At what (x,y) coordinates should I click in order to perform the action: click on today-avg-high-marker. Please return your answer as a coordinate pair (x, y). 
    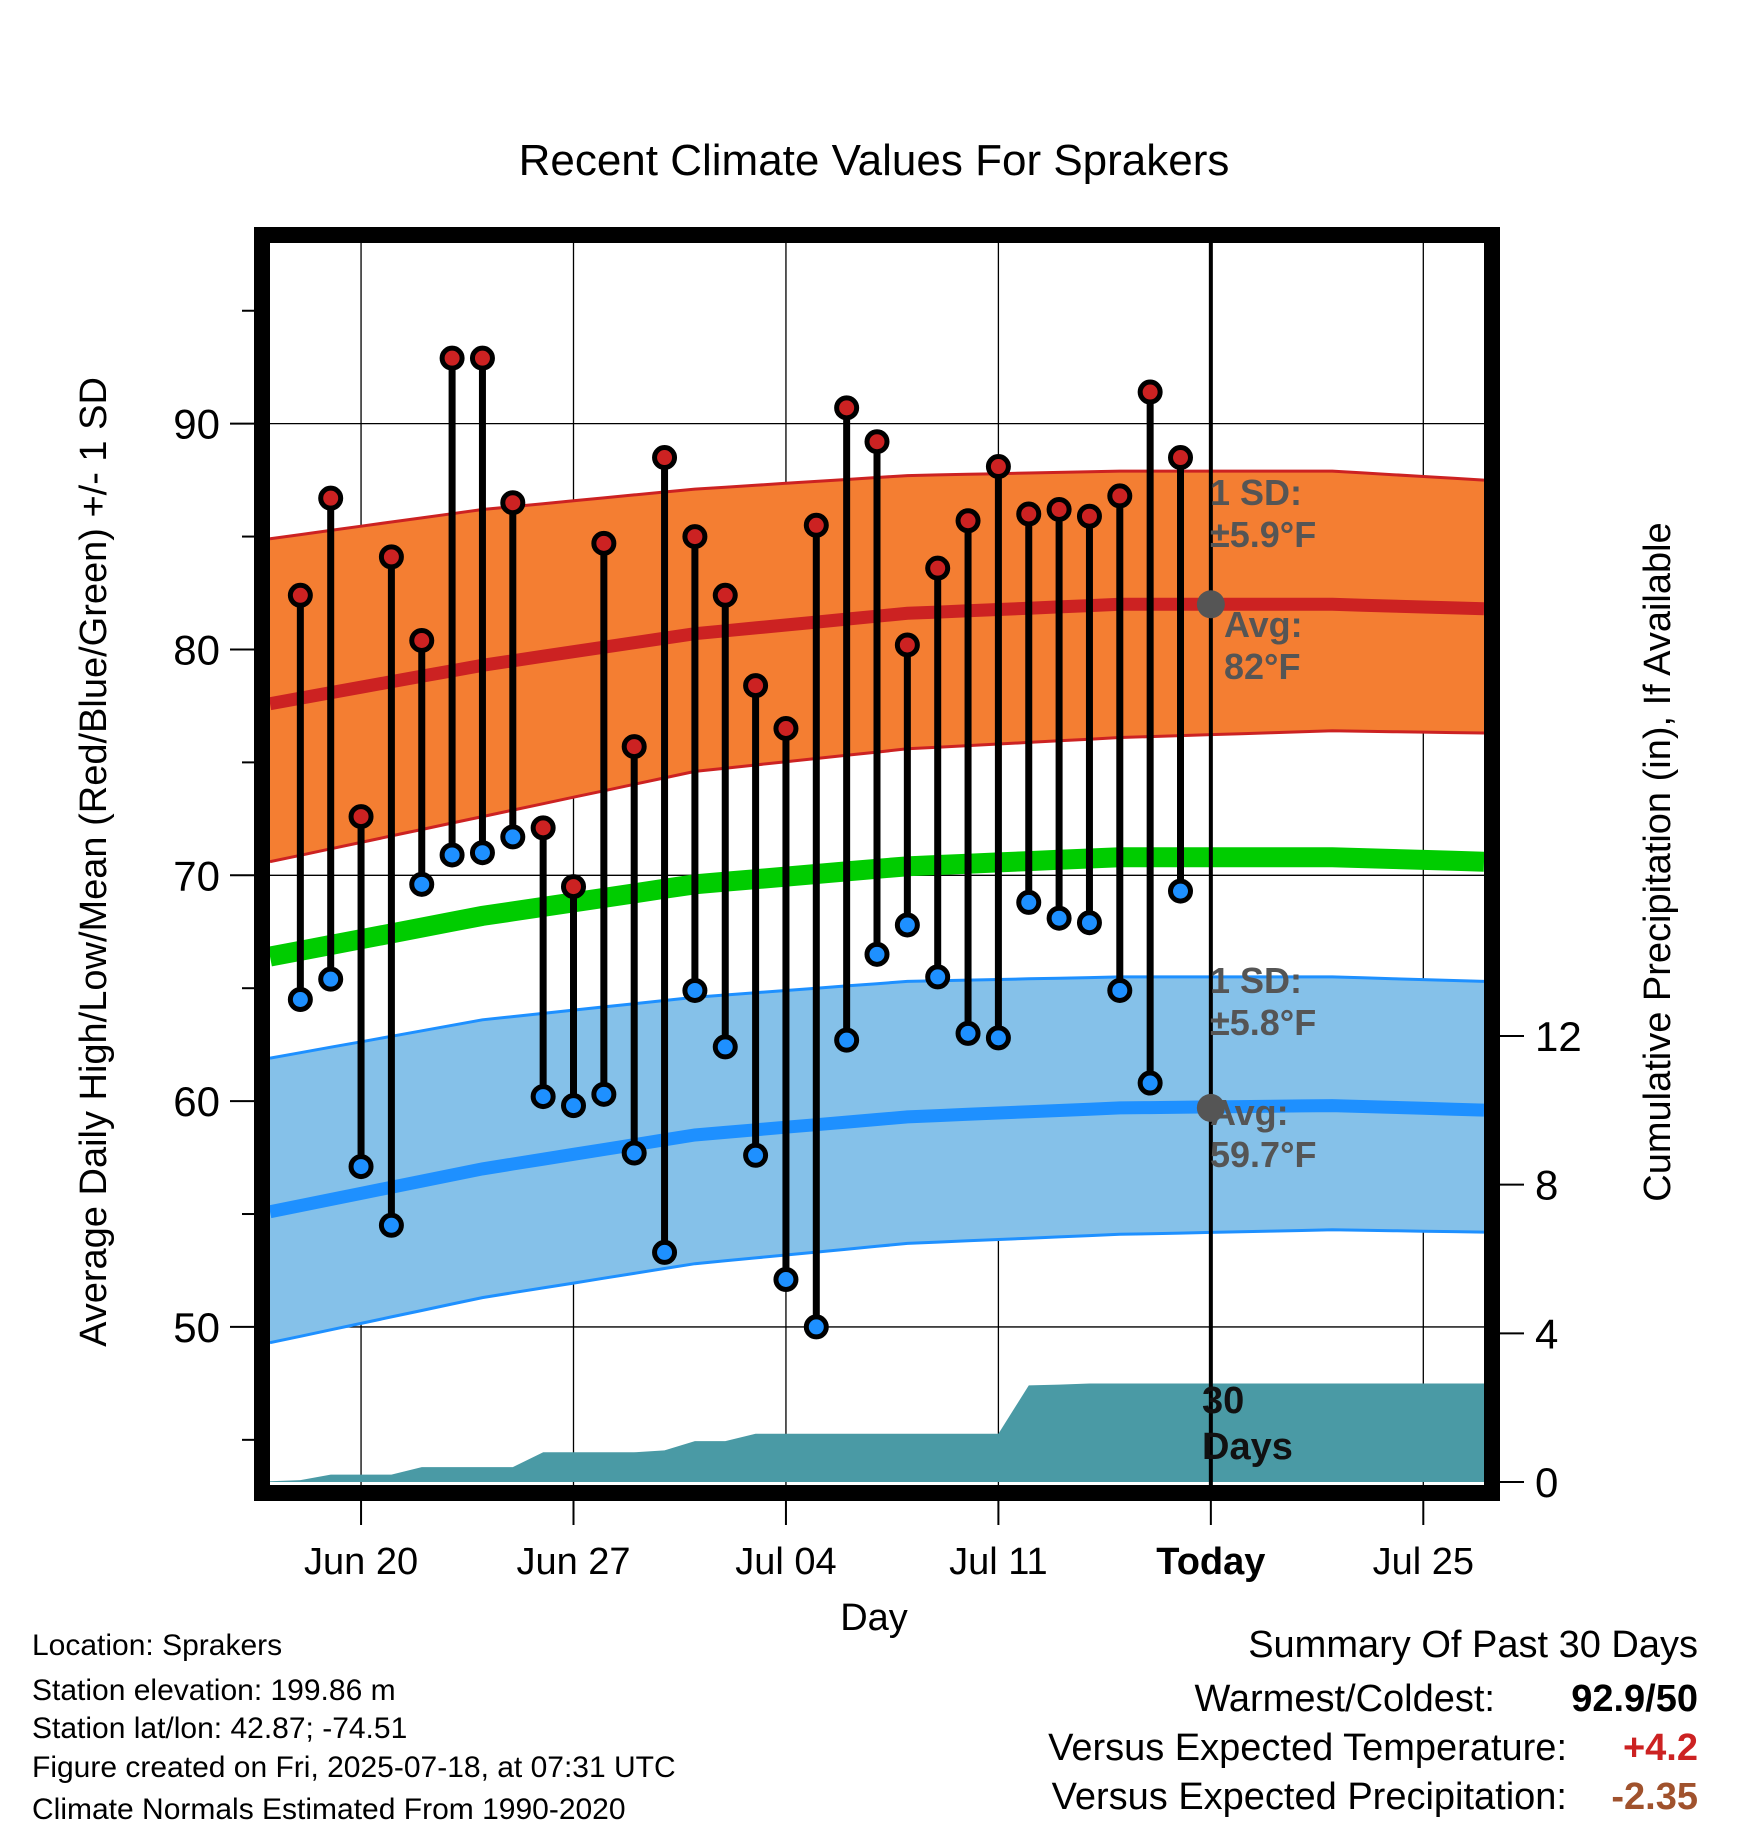
    Looking at the image, I should click on (1210, 604).